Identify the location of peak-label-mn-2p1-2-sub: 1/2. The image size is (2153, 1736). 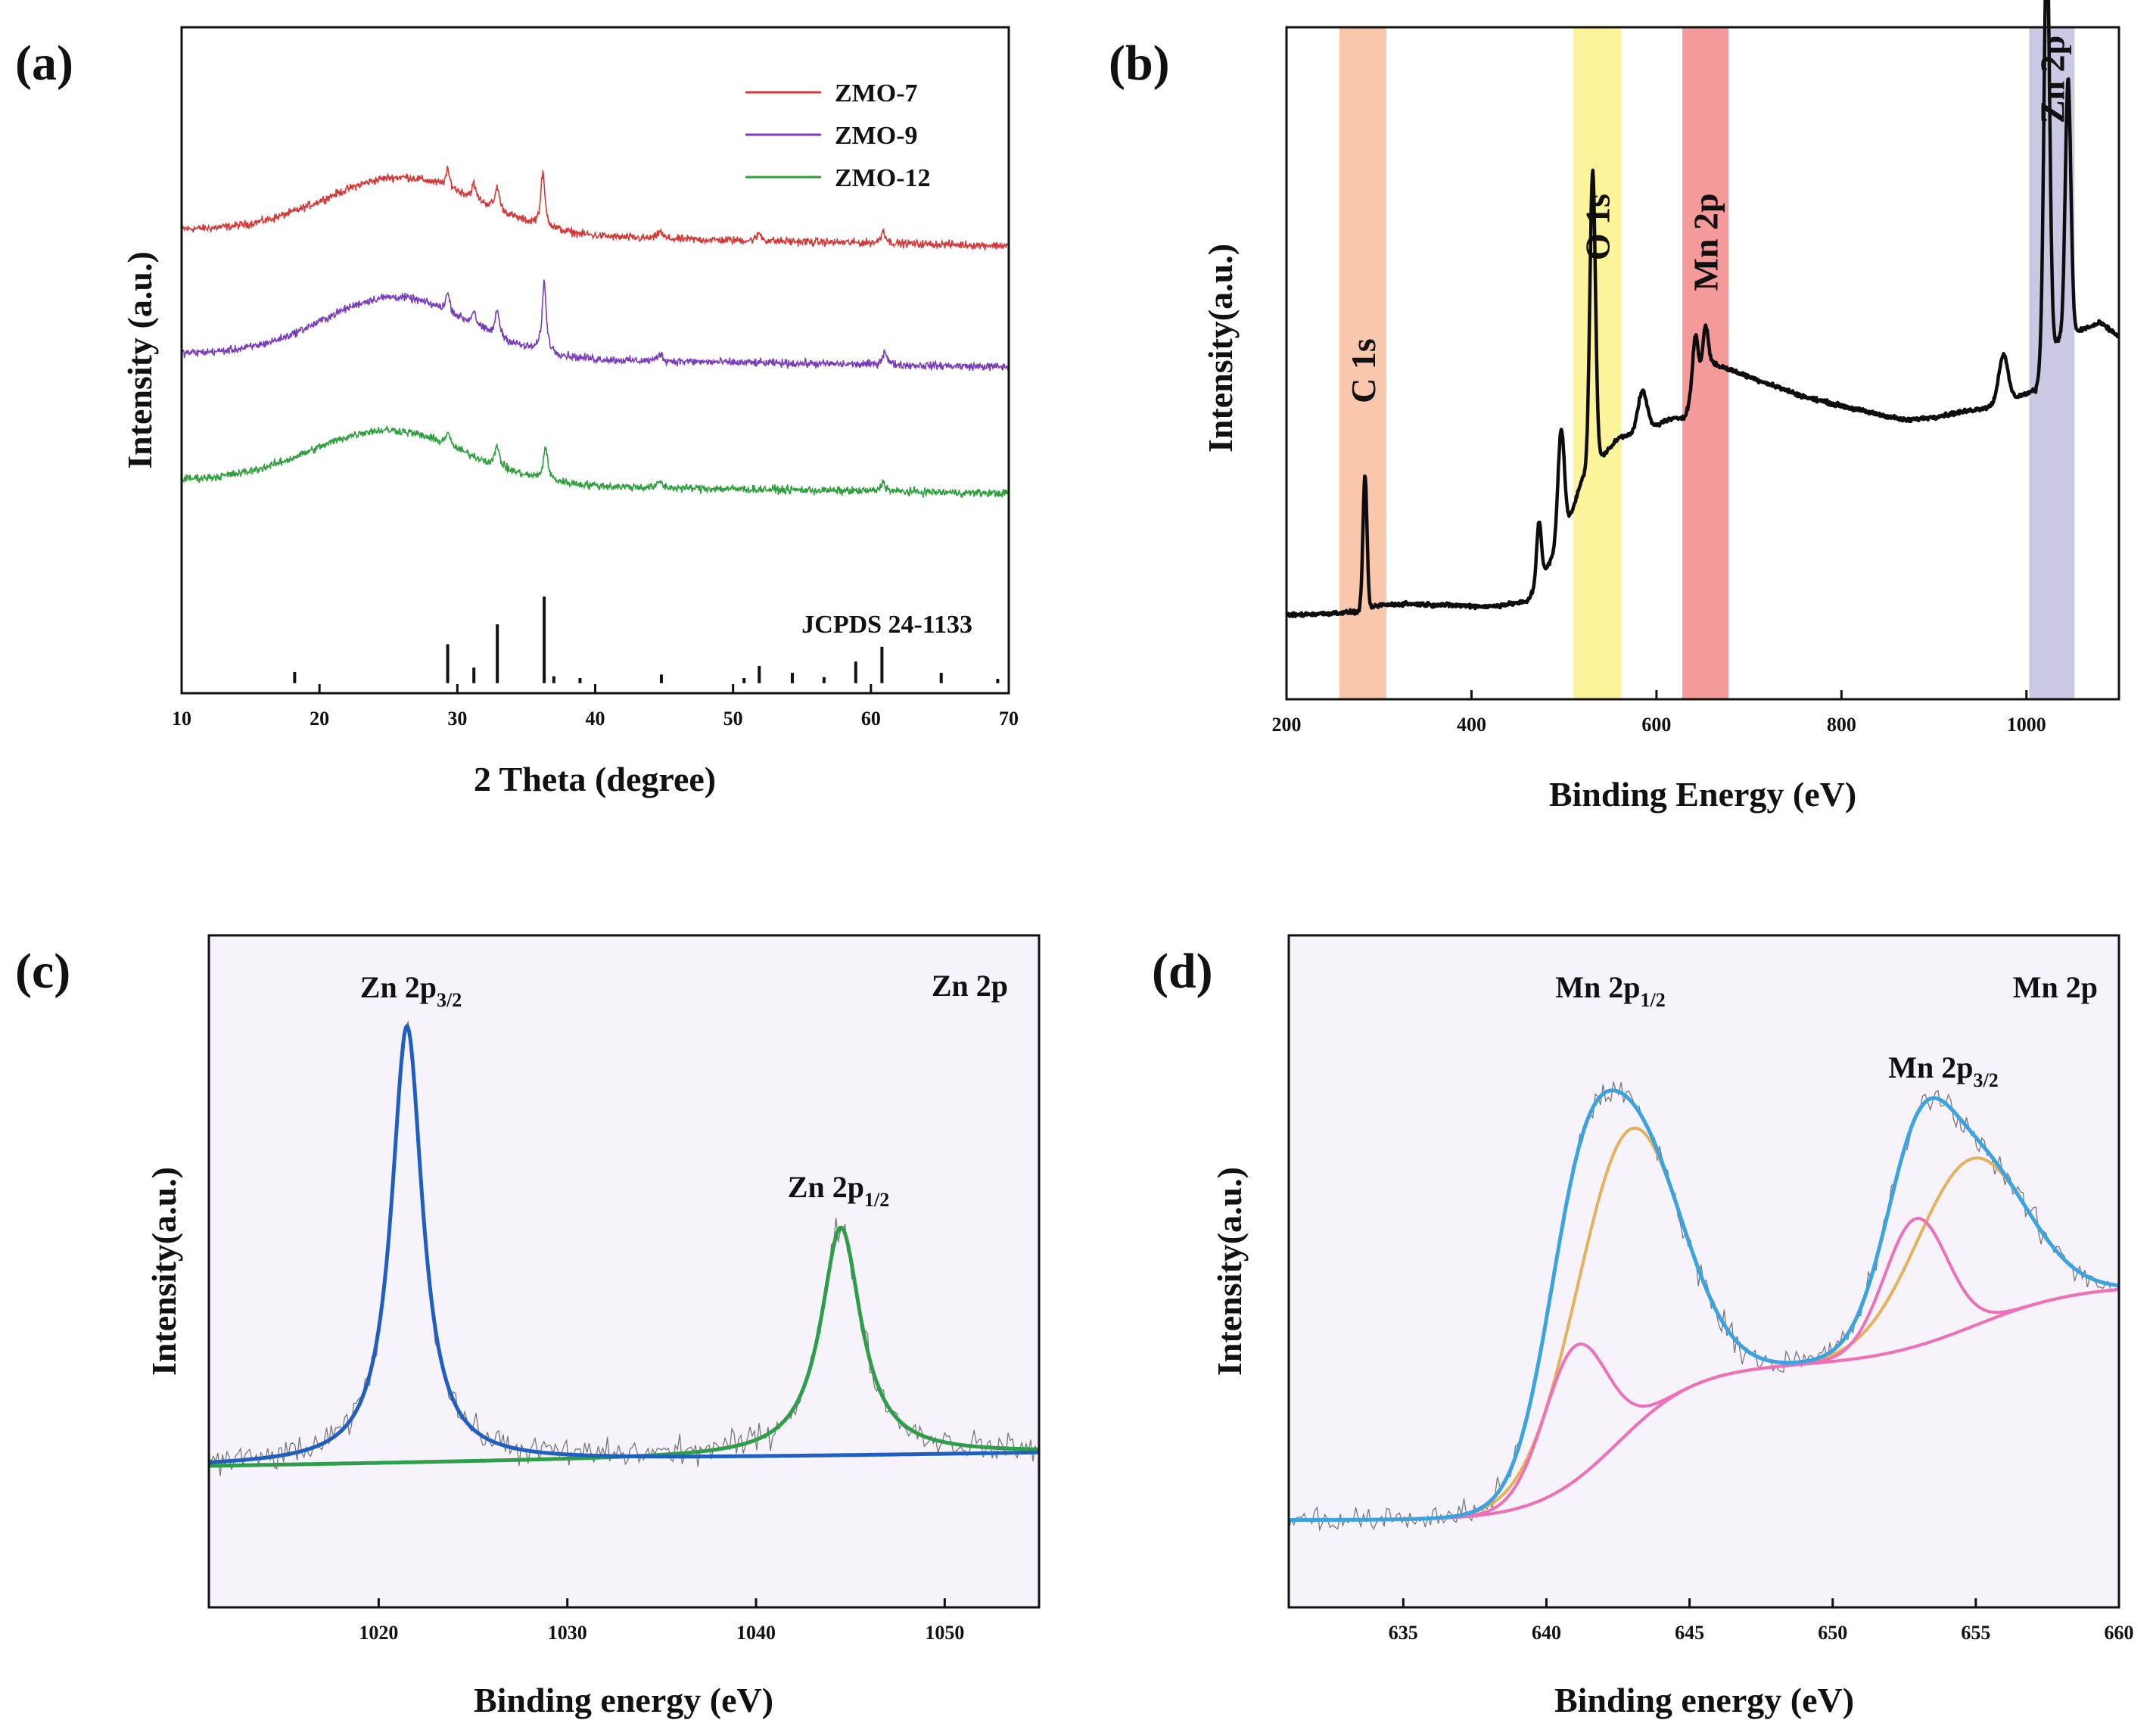
(1653, 1000).